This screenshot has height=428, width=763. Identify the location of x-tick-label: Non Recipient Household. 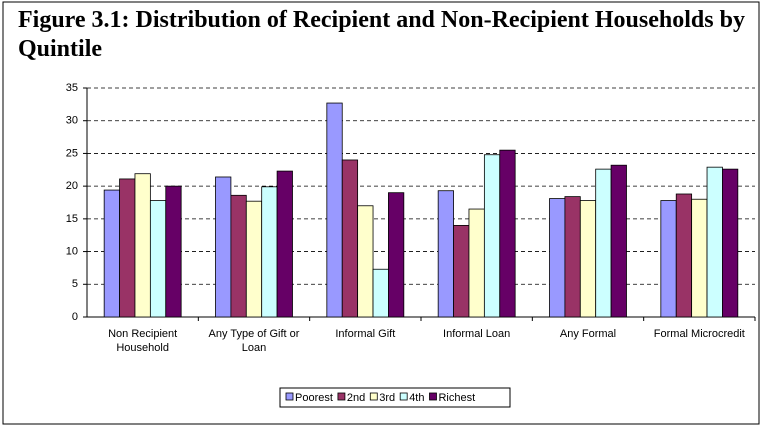
(143, 341).